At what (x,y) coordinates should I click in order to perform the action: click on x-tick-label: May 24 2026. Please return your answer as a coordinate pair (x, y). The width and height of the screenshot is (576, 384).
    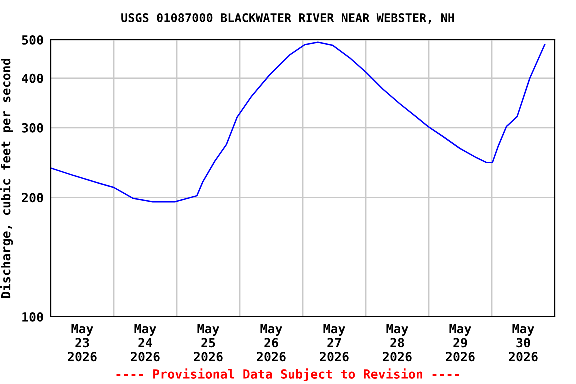
    Looking at the image, I should click on (145, 343).